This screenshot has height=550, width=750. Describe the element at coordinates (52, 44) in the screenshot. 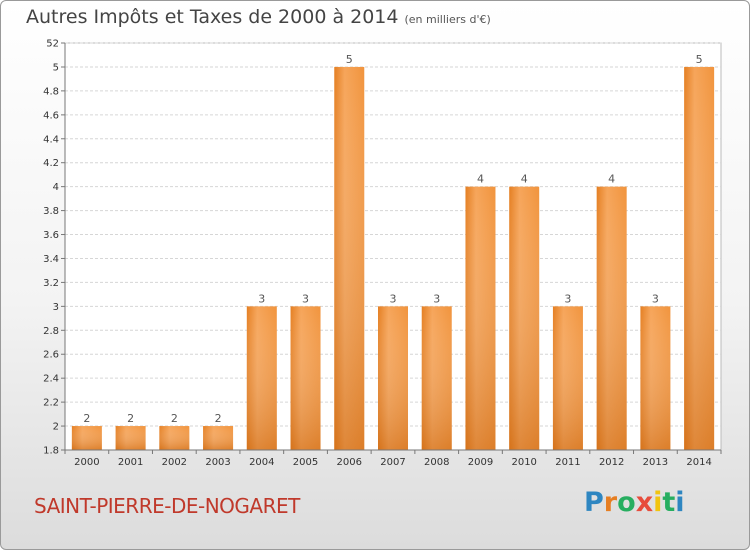

I see `y-tick-label: 52` at that location.